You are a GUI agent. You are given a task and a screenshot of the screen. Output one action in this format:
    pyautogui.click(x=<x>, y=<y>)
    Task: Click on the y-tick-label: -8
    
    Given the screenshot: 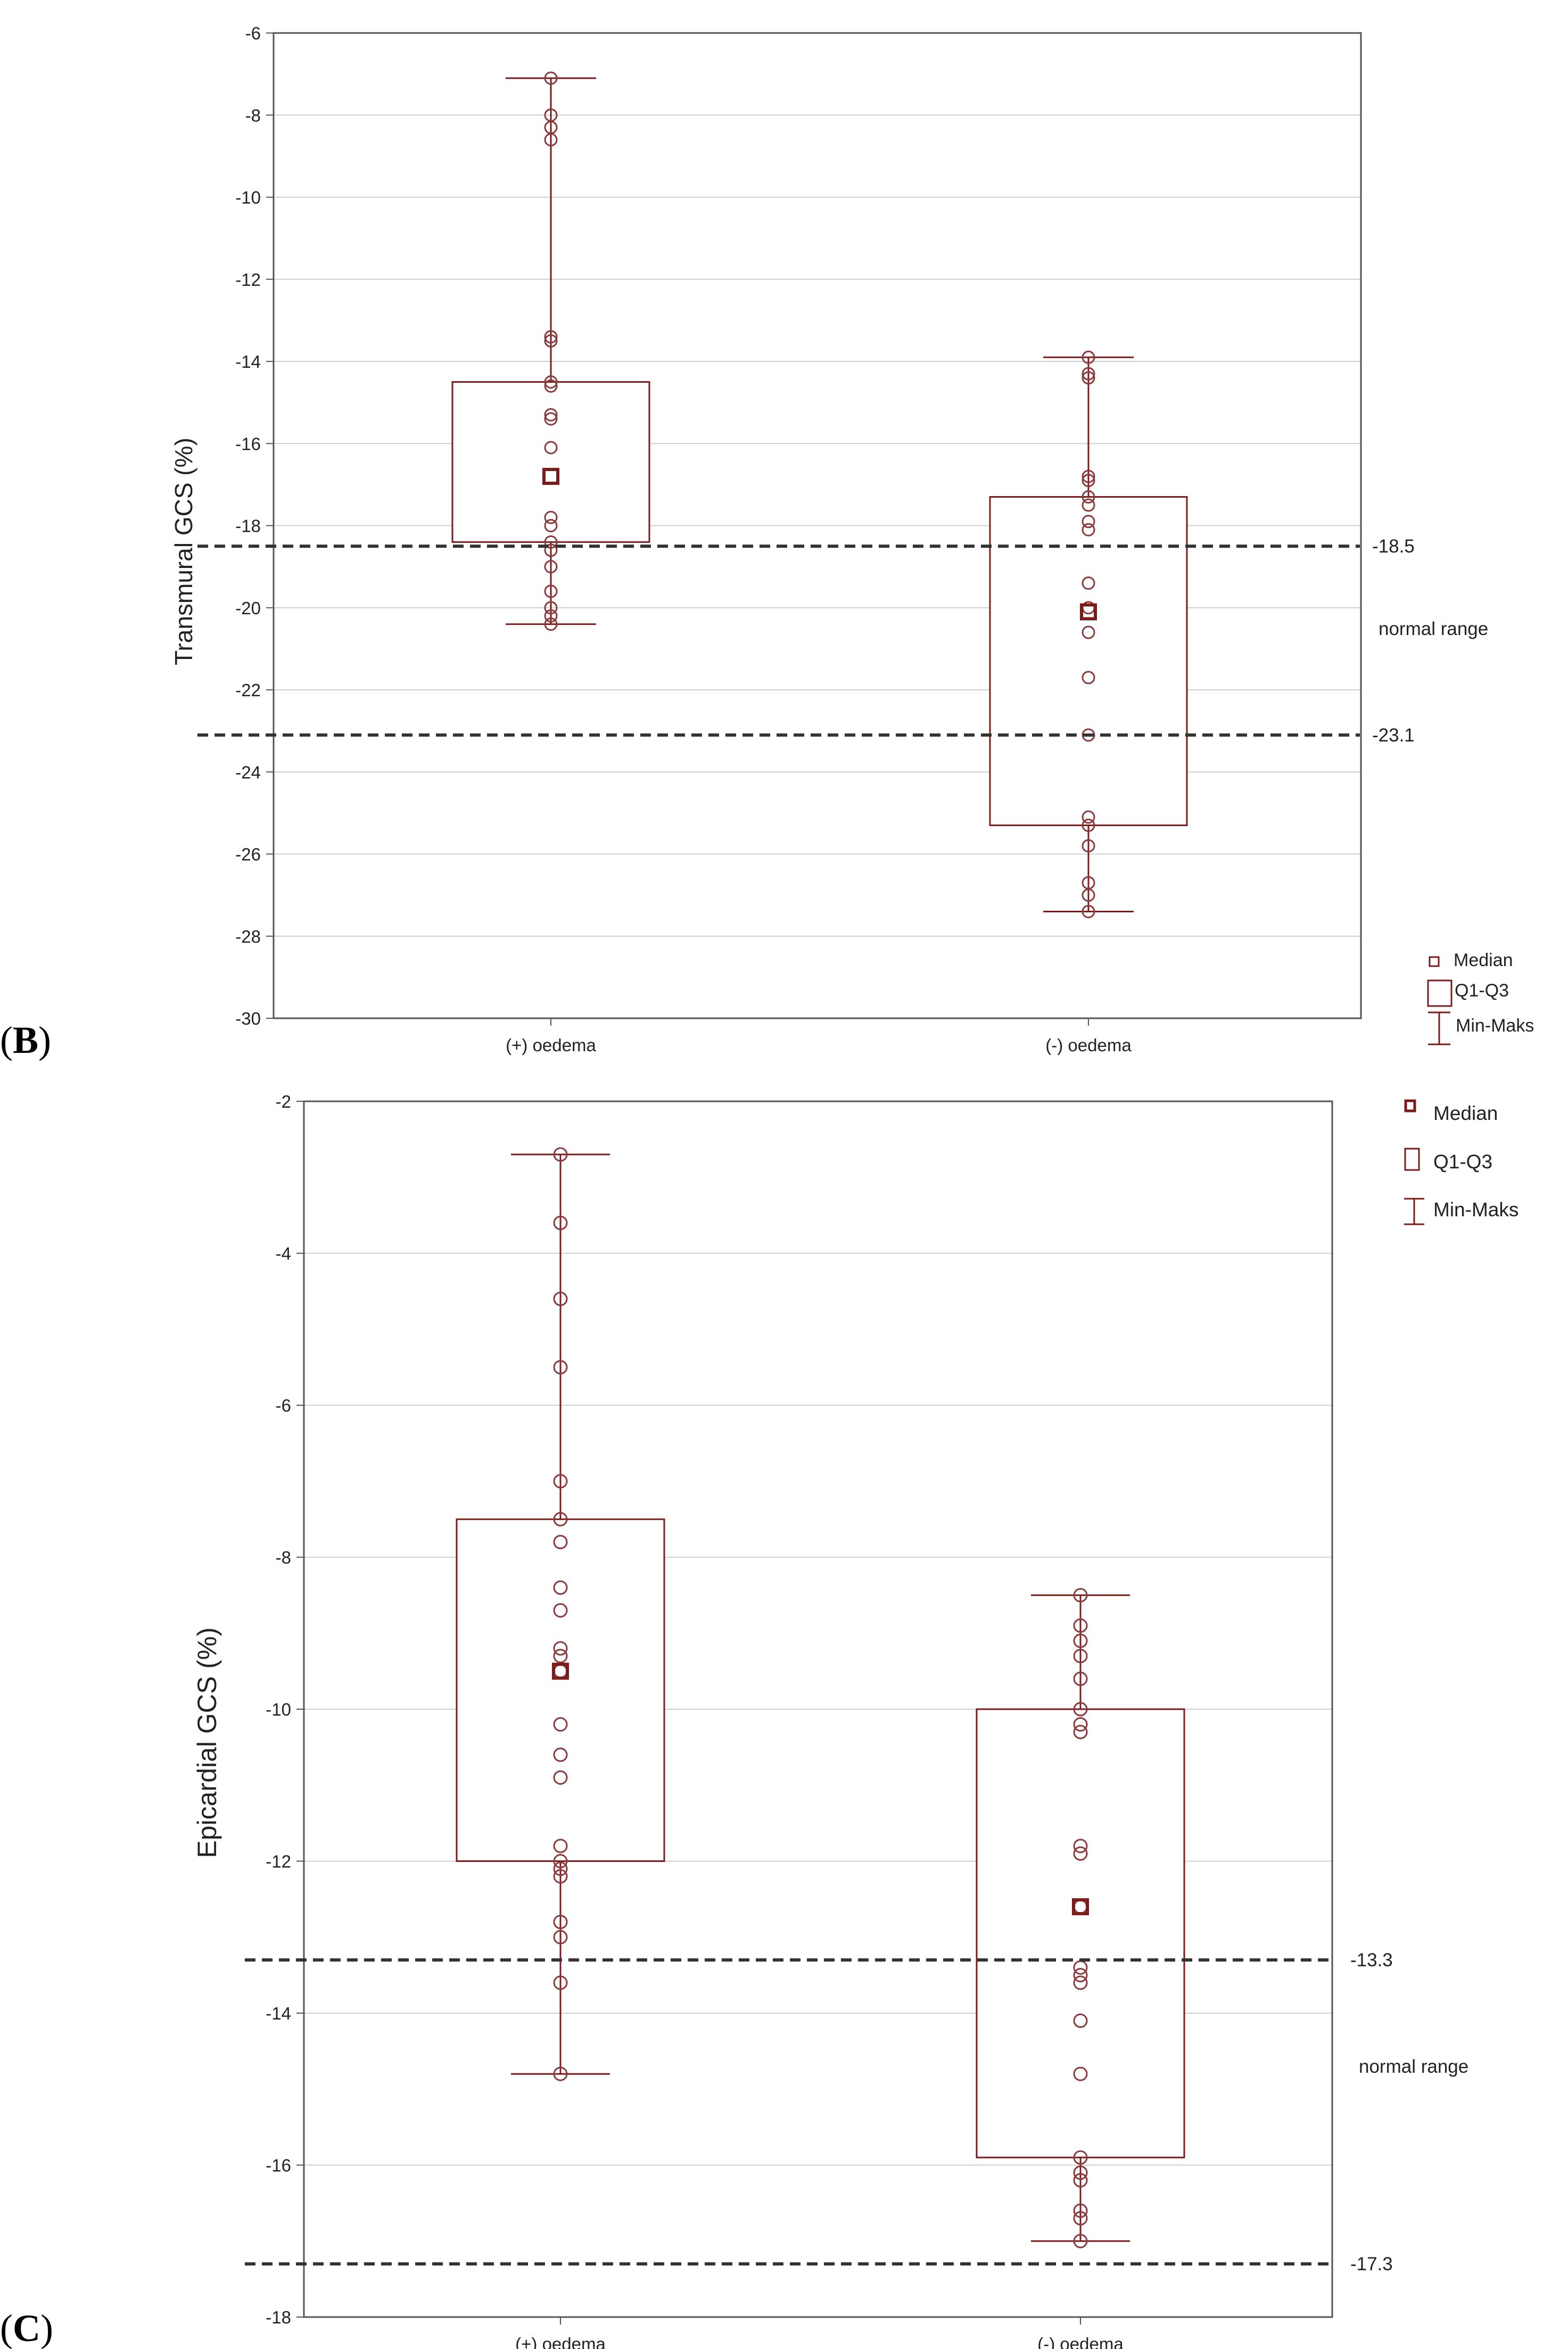 What is the action you would take?
    pyautogui.click(x=253, y=115)
    